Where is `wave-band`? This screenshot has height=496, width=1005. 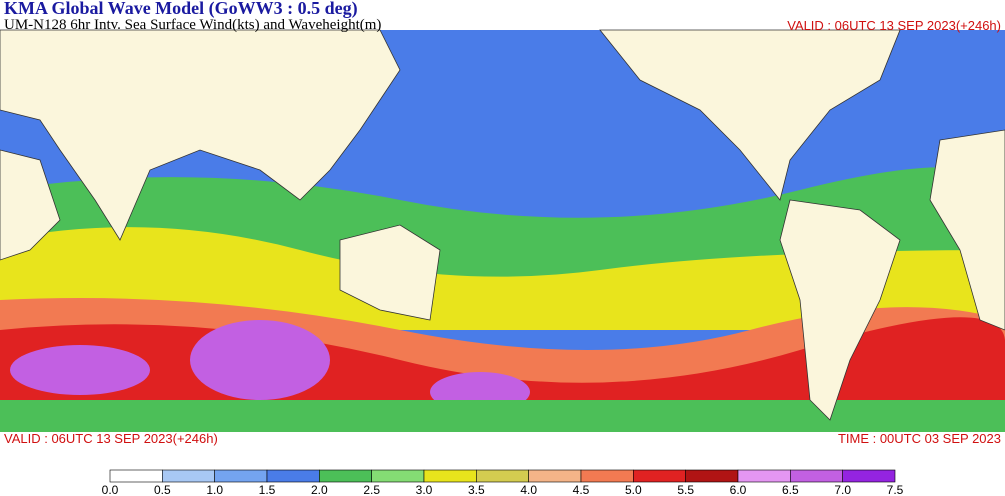 wave-band is located at coordinates (502, 416).